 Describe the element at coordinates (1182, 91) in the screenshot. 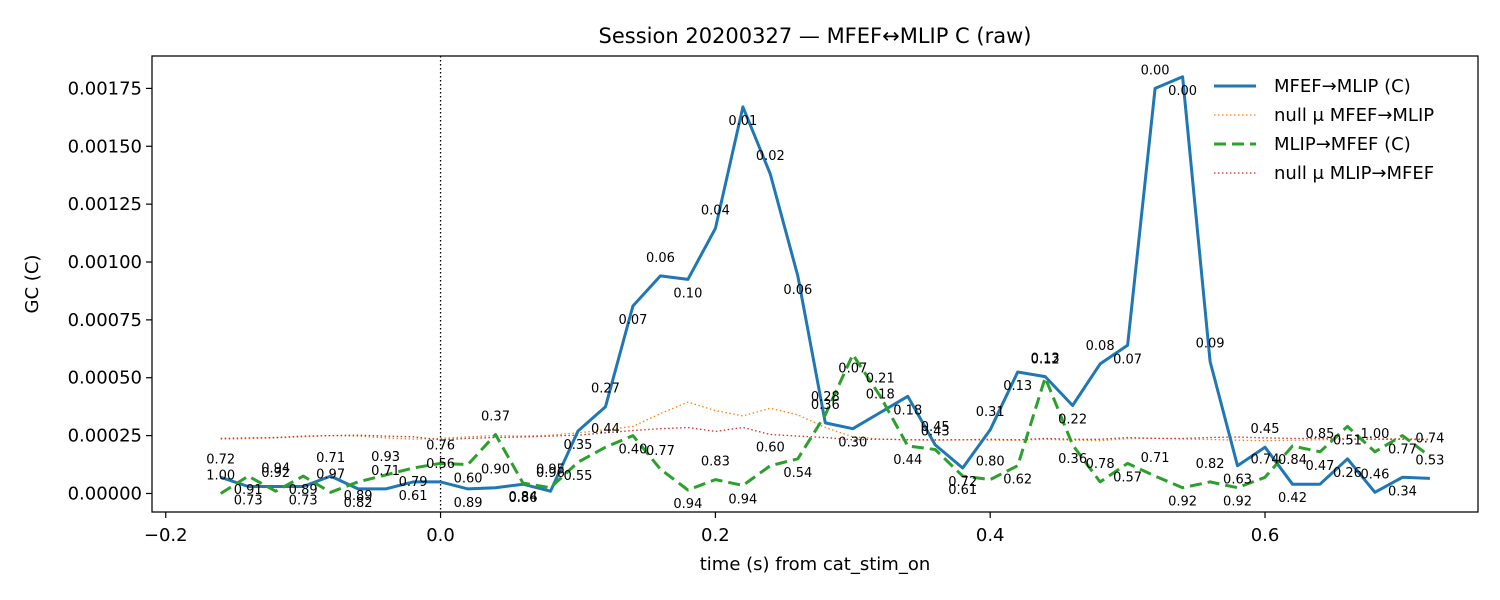

I see `pvalue-label: 0.00` at that location.